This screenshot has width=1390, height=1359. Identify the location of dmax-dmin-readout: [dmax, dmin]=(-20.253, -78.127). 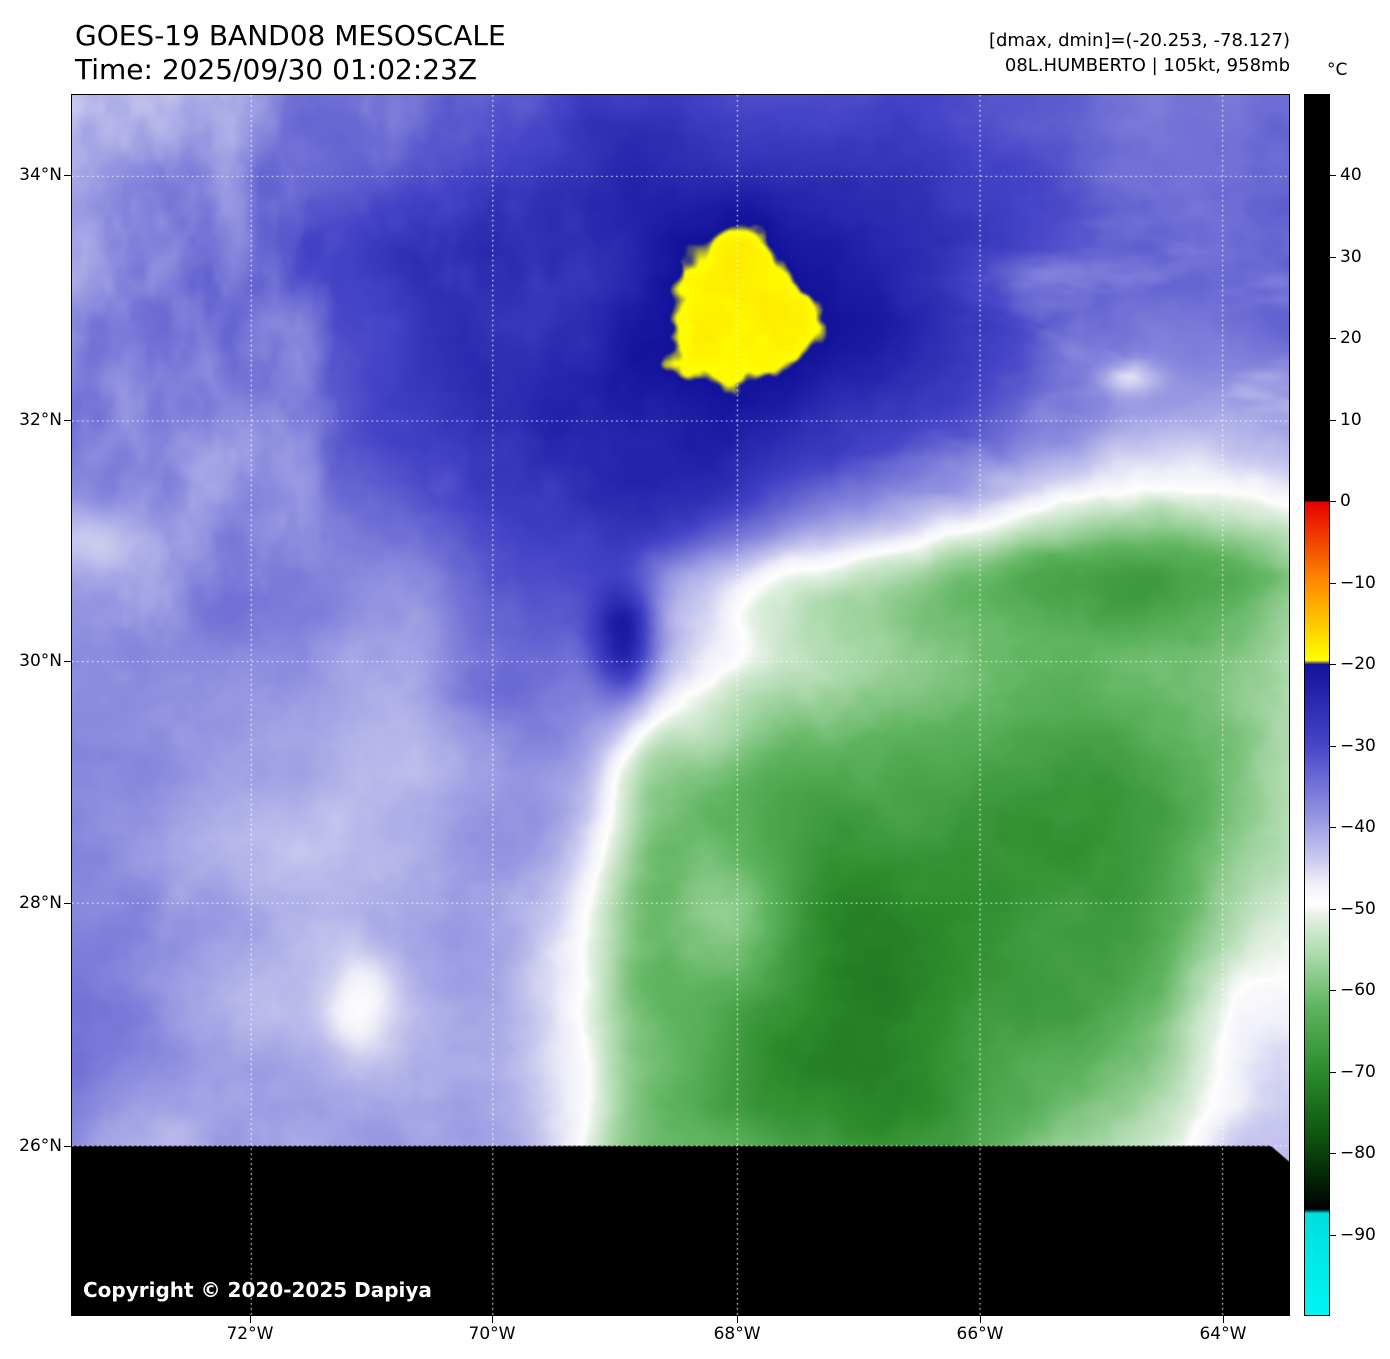
(1139, 40).